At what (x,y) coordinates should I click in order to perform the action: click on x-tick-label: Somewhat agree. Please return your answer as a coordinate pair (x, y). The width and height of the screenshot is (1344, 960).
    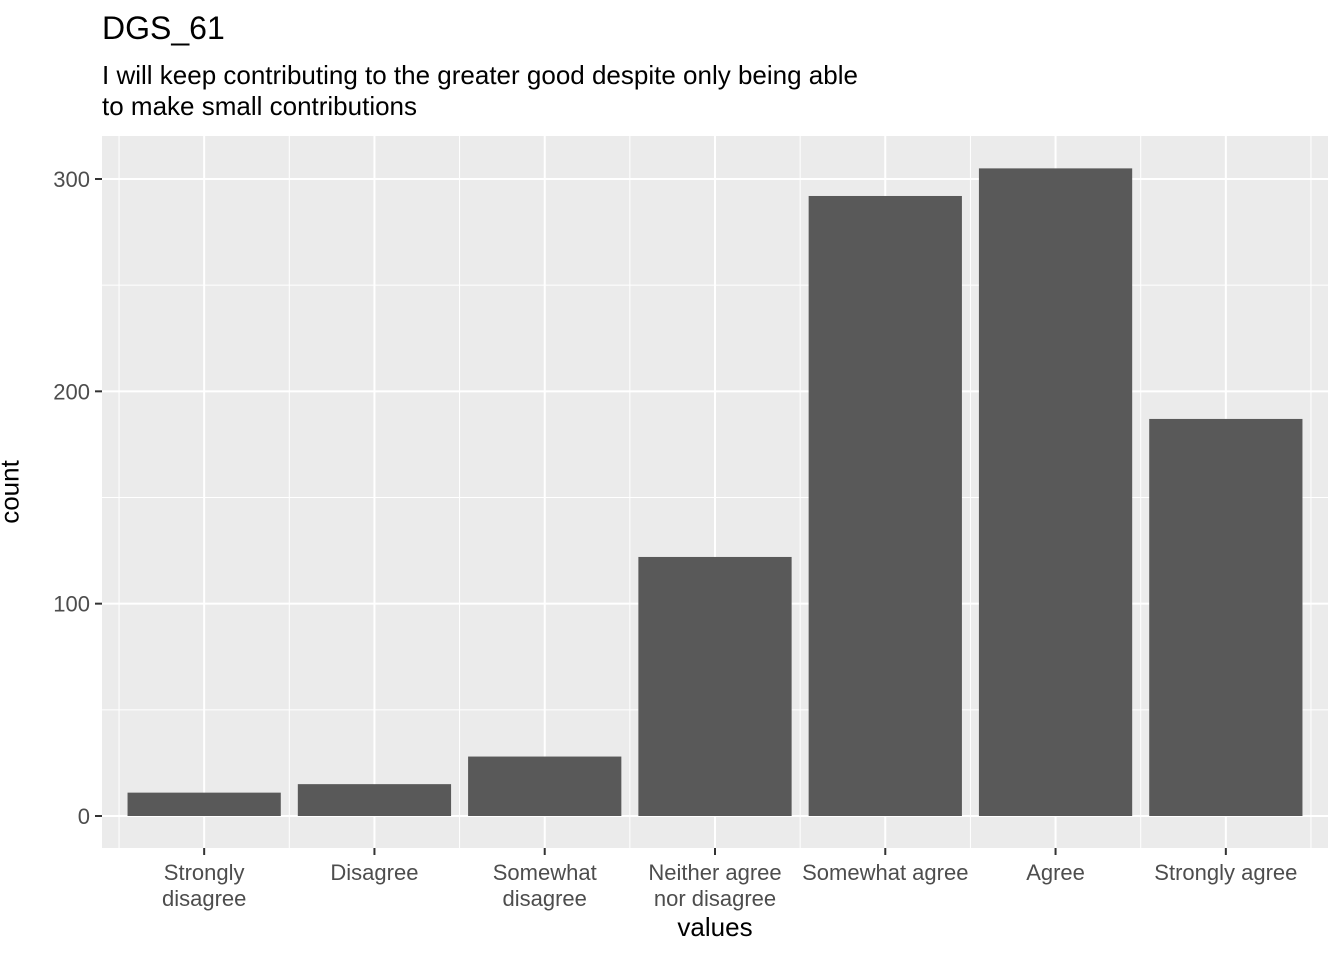
    Looking at the image, I should click on (885, 872).